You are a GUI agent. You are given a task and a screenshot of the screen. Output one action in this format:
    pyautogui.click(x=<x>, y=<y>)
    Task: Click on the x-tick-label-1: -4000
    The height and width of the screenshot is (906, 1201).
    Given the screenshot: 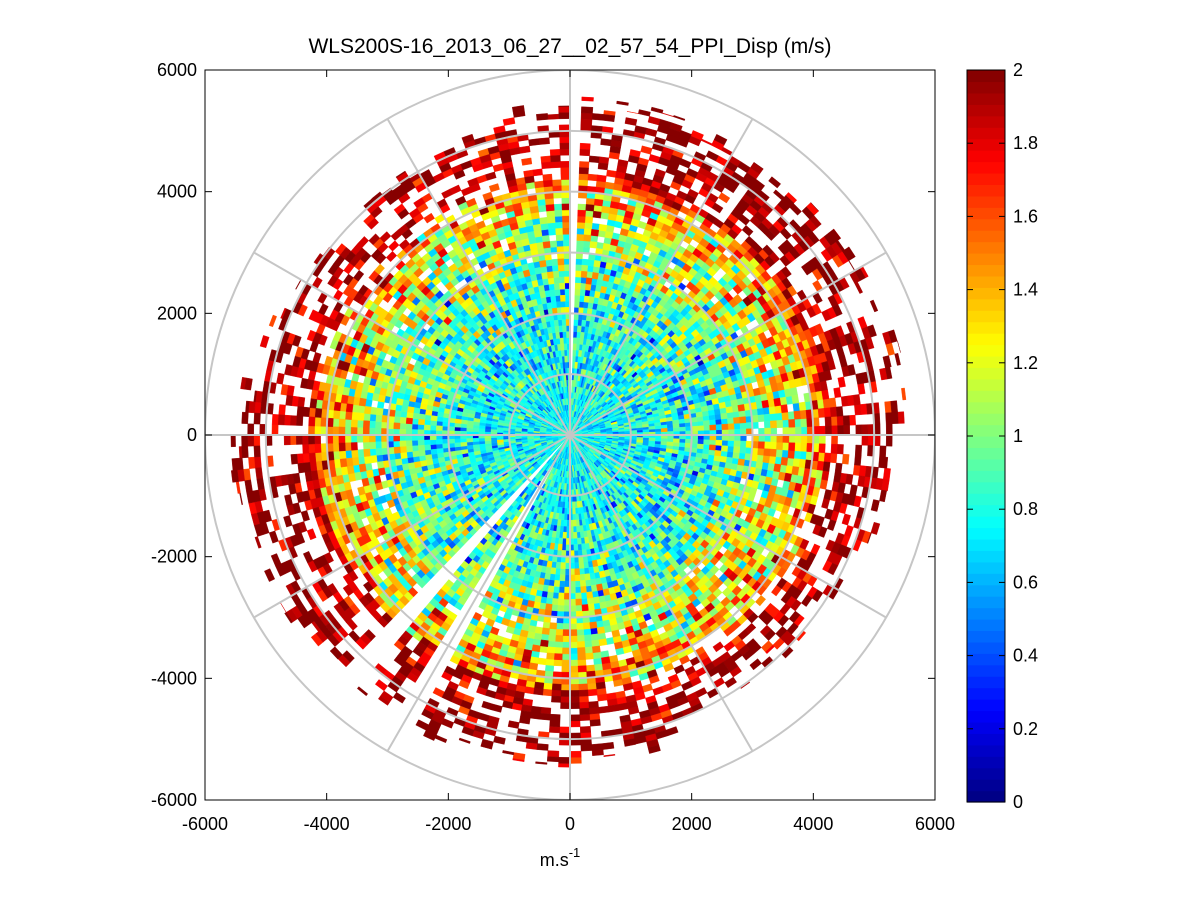 What is the action you would take?
    pyautogui.click(x=327, y=824)
    